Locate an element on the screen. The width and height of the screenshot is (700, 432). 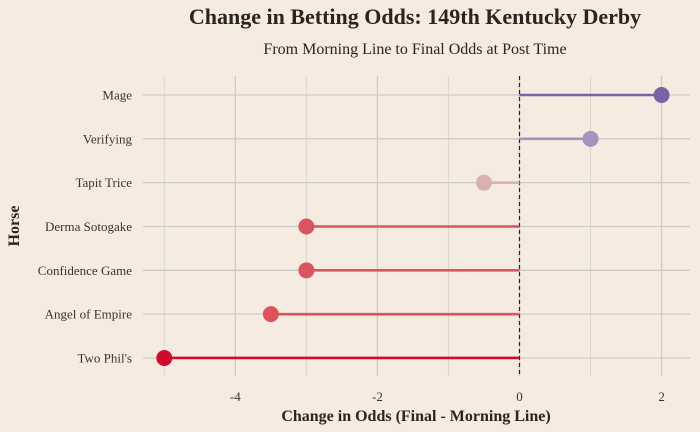
y-tick-label: Derma Sotogake is located at coordinates (88, 226).